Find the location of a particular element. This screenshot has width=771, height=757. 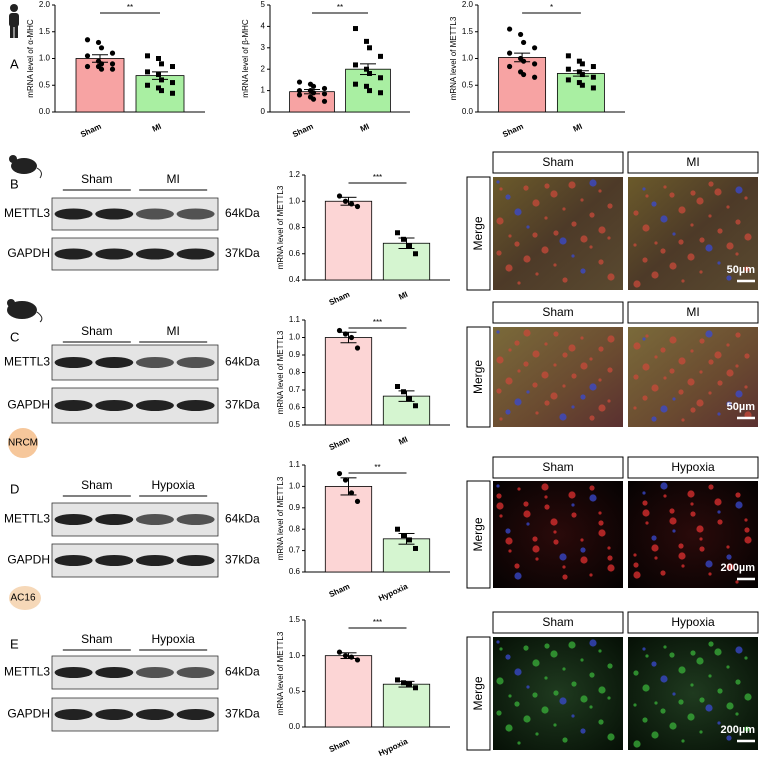

error-bar is located at coordinates (348, 337).